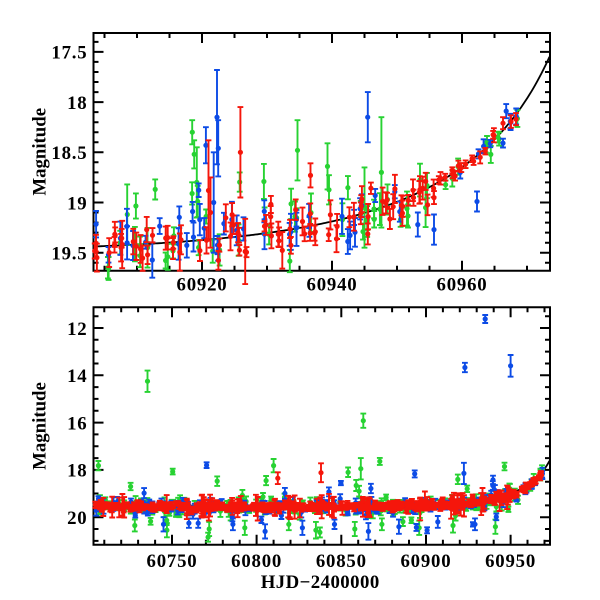  What do you see at coordinates (341, 561) in the screenshot?
I see `svg-text: 60850` at bounding box center [341, 561].